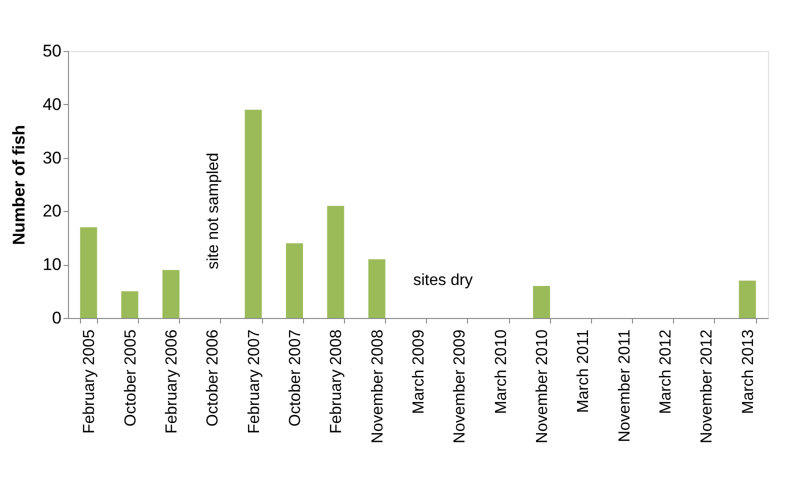 The width and height of the screenshot is (797, 504). What do you see at coordinates (666, 371) in the screenshot?
I see `x-tick-label: March 2012` at bounding box center [666, 371].